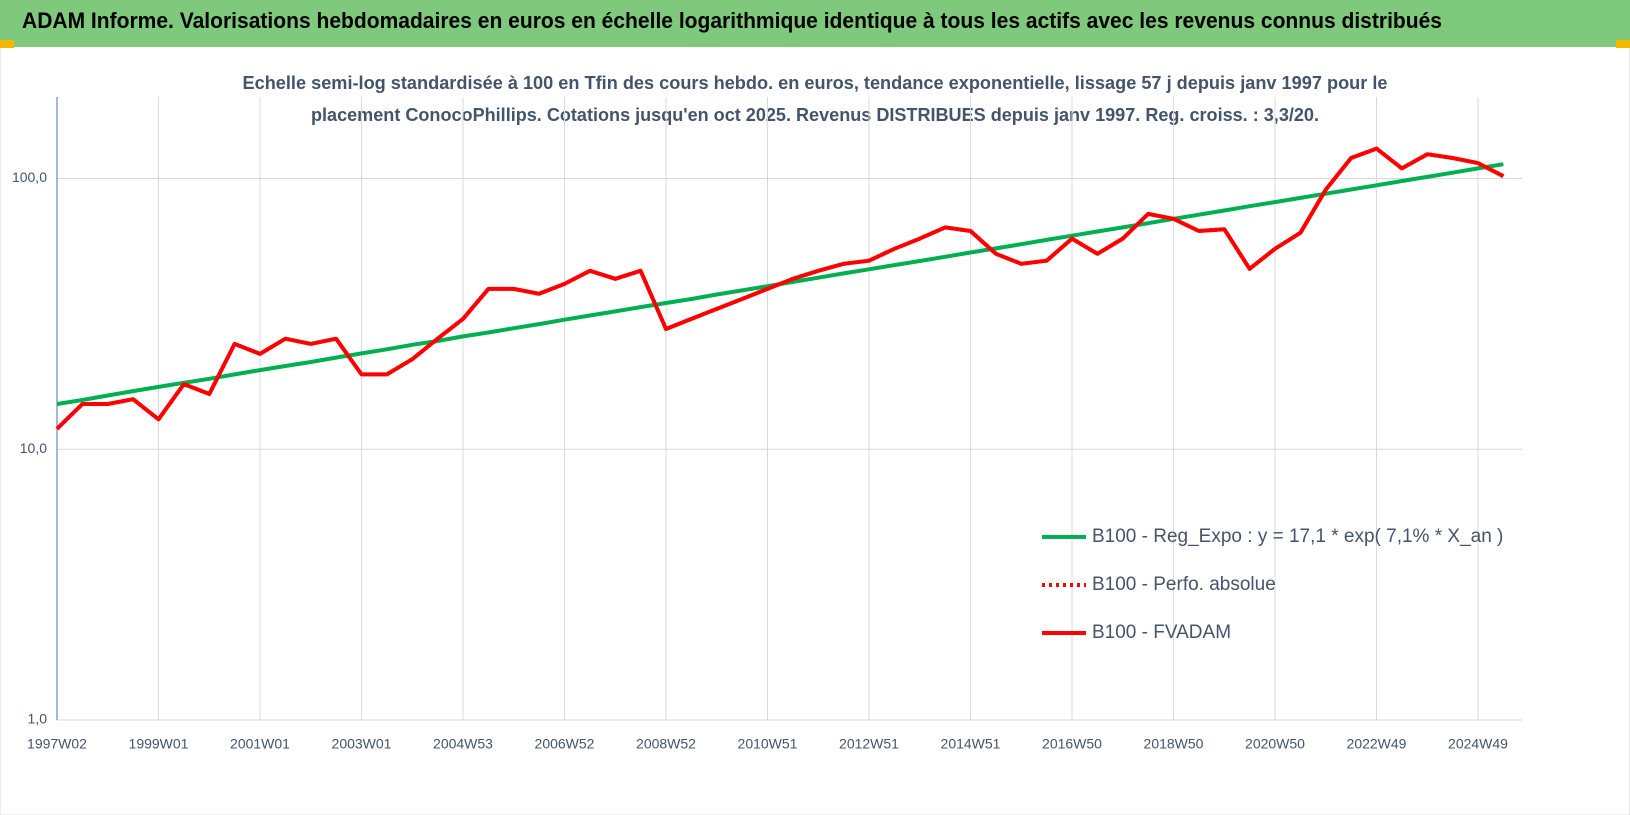 Image resolution: width=1630 pixels, height=815 pixels. What do you see at coordinates (57, 744) in the screenshot?
I see `x-tick-label: 1997W02` at bounding box center [57, 744].